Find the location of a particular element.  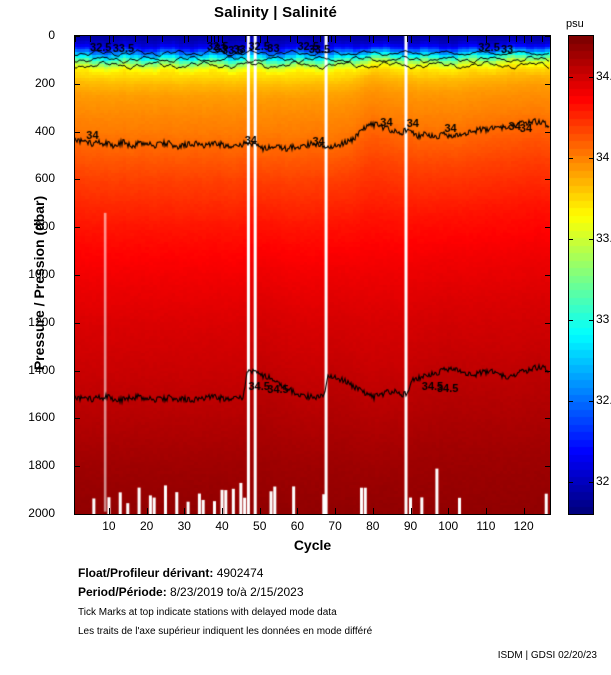

colorbar-tick-label: 33 is located at coordinates (603, 318).